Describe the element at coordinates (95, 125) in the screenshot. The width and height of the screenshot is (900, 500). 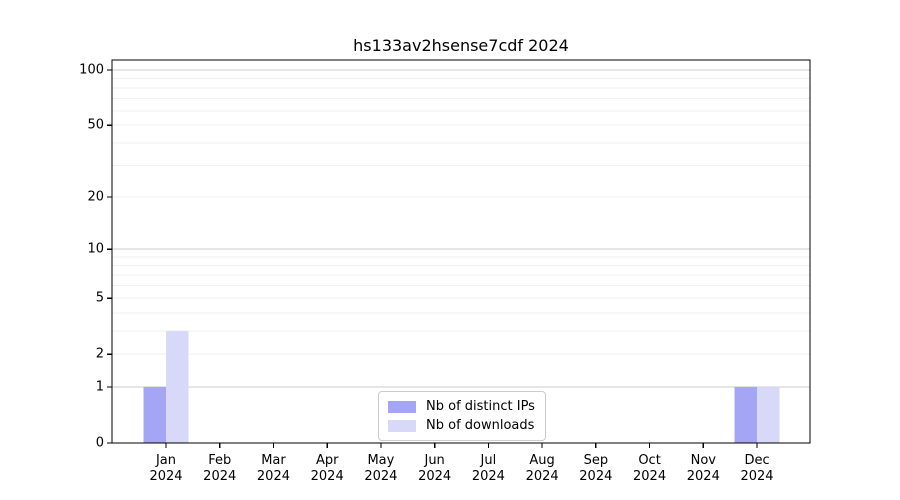
I see `y-tick-label: 50` at that location.